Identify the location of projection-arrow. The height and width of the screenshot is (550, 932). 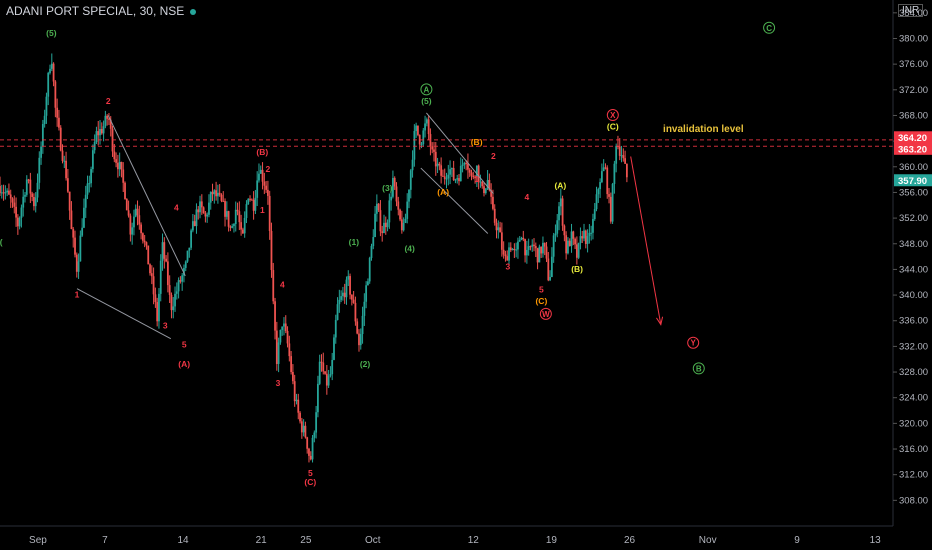
(646, 240).